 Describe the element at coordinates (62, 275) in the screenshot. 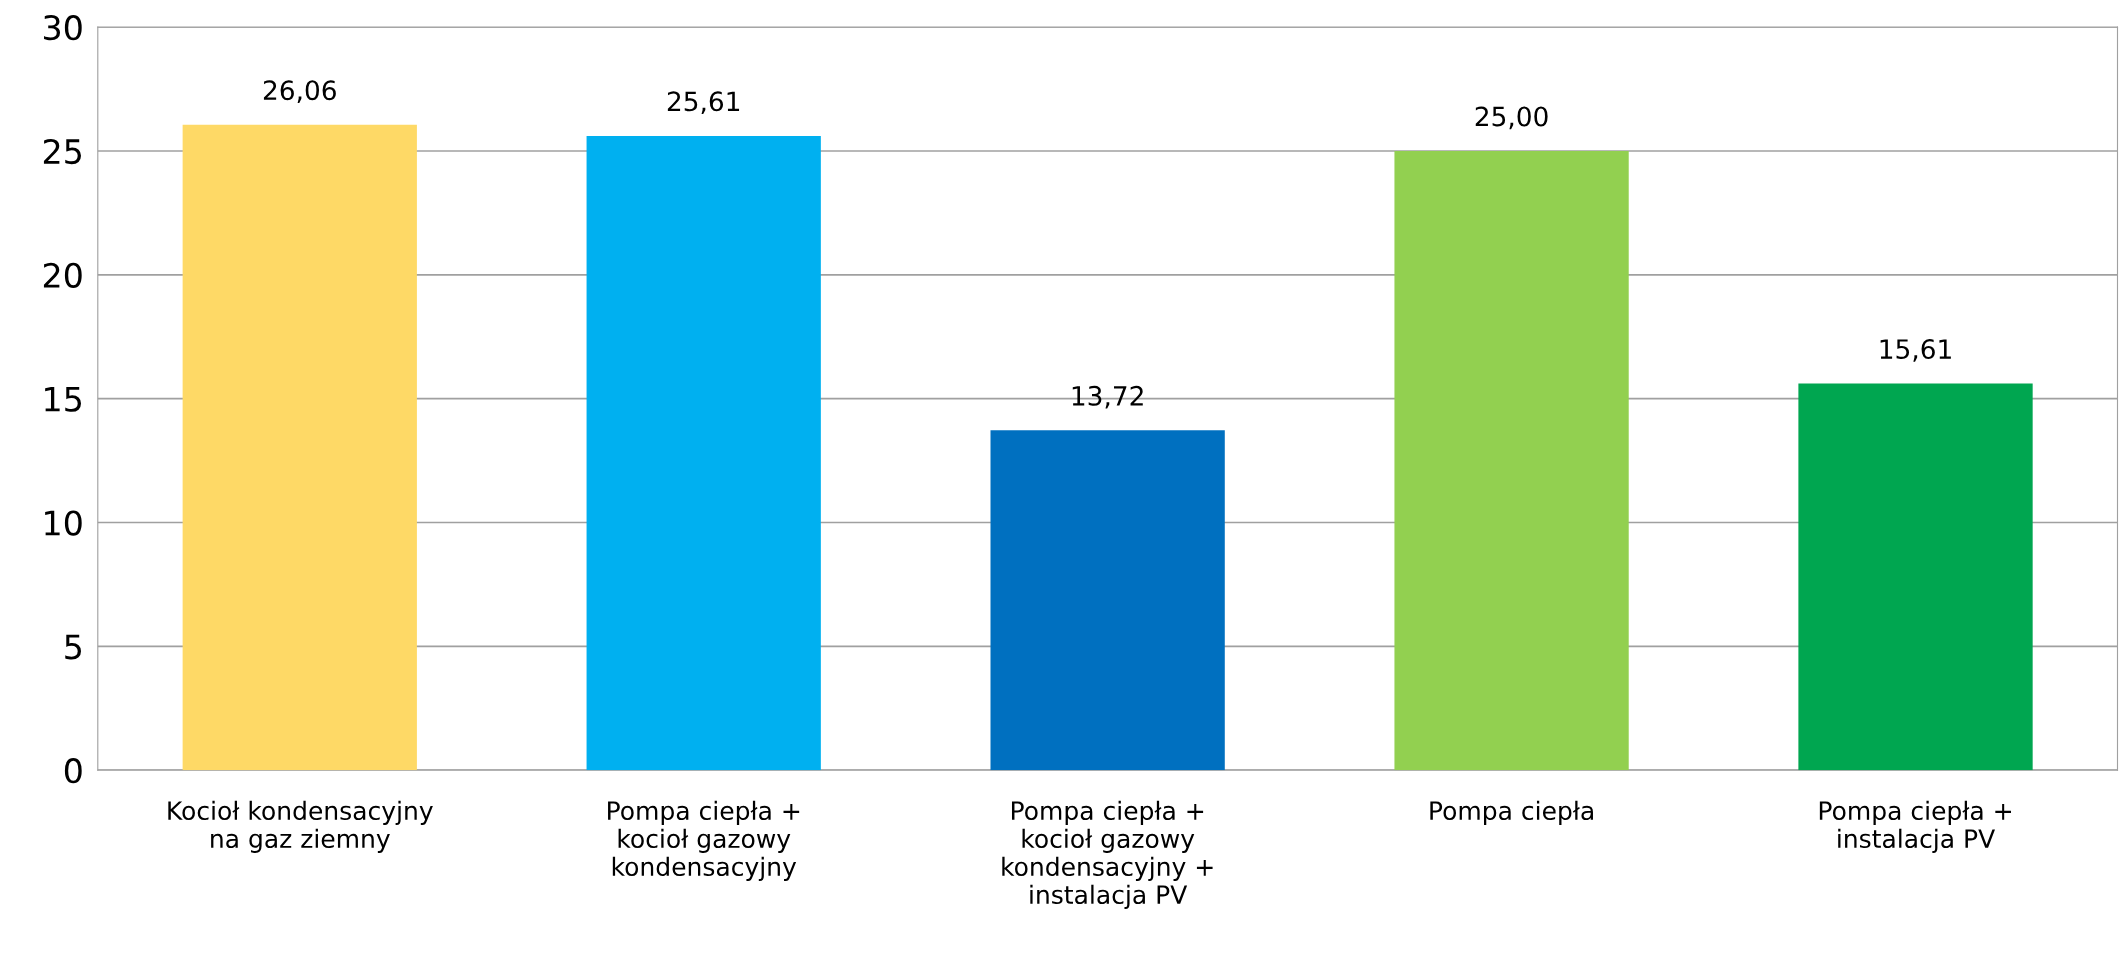

I see `y-tick-label: 20` at that location.